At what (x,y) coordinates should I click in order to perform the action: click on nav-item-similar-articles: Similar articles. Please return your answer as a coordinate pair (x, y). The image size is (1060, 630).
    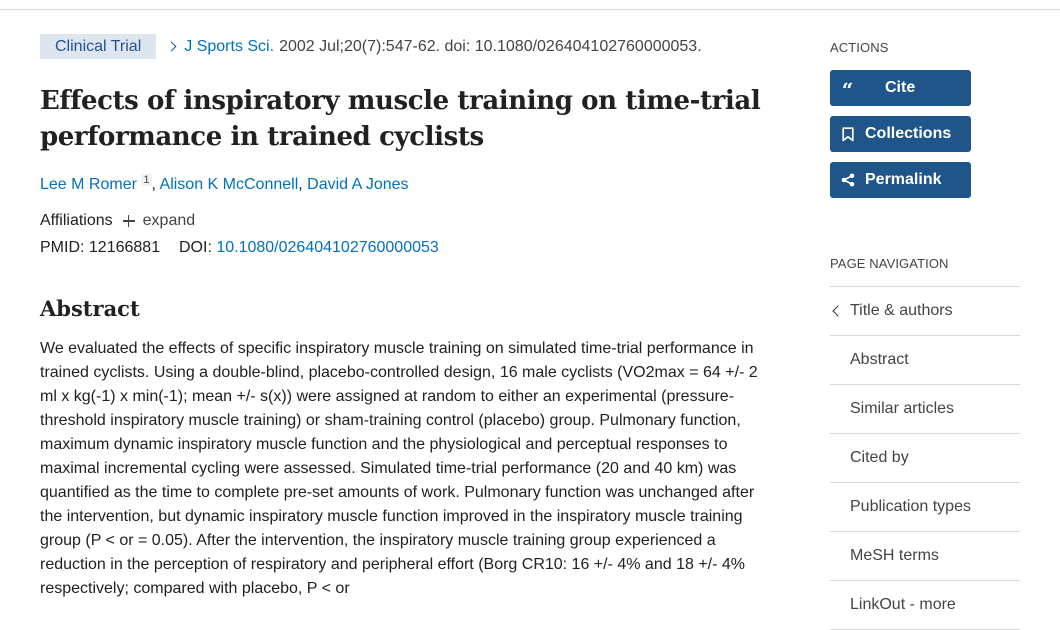
    Looking at the image, I should click on (925, 409).